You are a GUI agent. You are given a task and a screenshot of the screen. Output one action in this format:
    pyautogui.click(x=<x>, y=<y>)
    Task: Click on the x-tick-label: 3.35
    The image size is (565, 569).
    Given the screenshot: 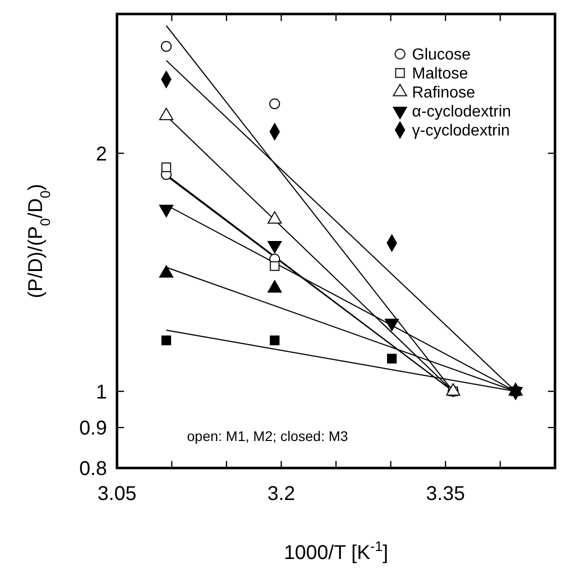 What is the action you would take?
    pyautogui.click(x=445, y=494)
    